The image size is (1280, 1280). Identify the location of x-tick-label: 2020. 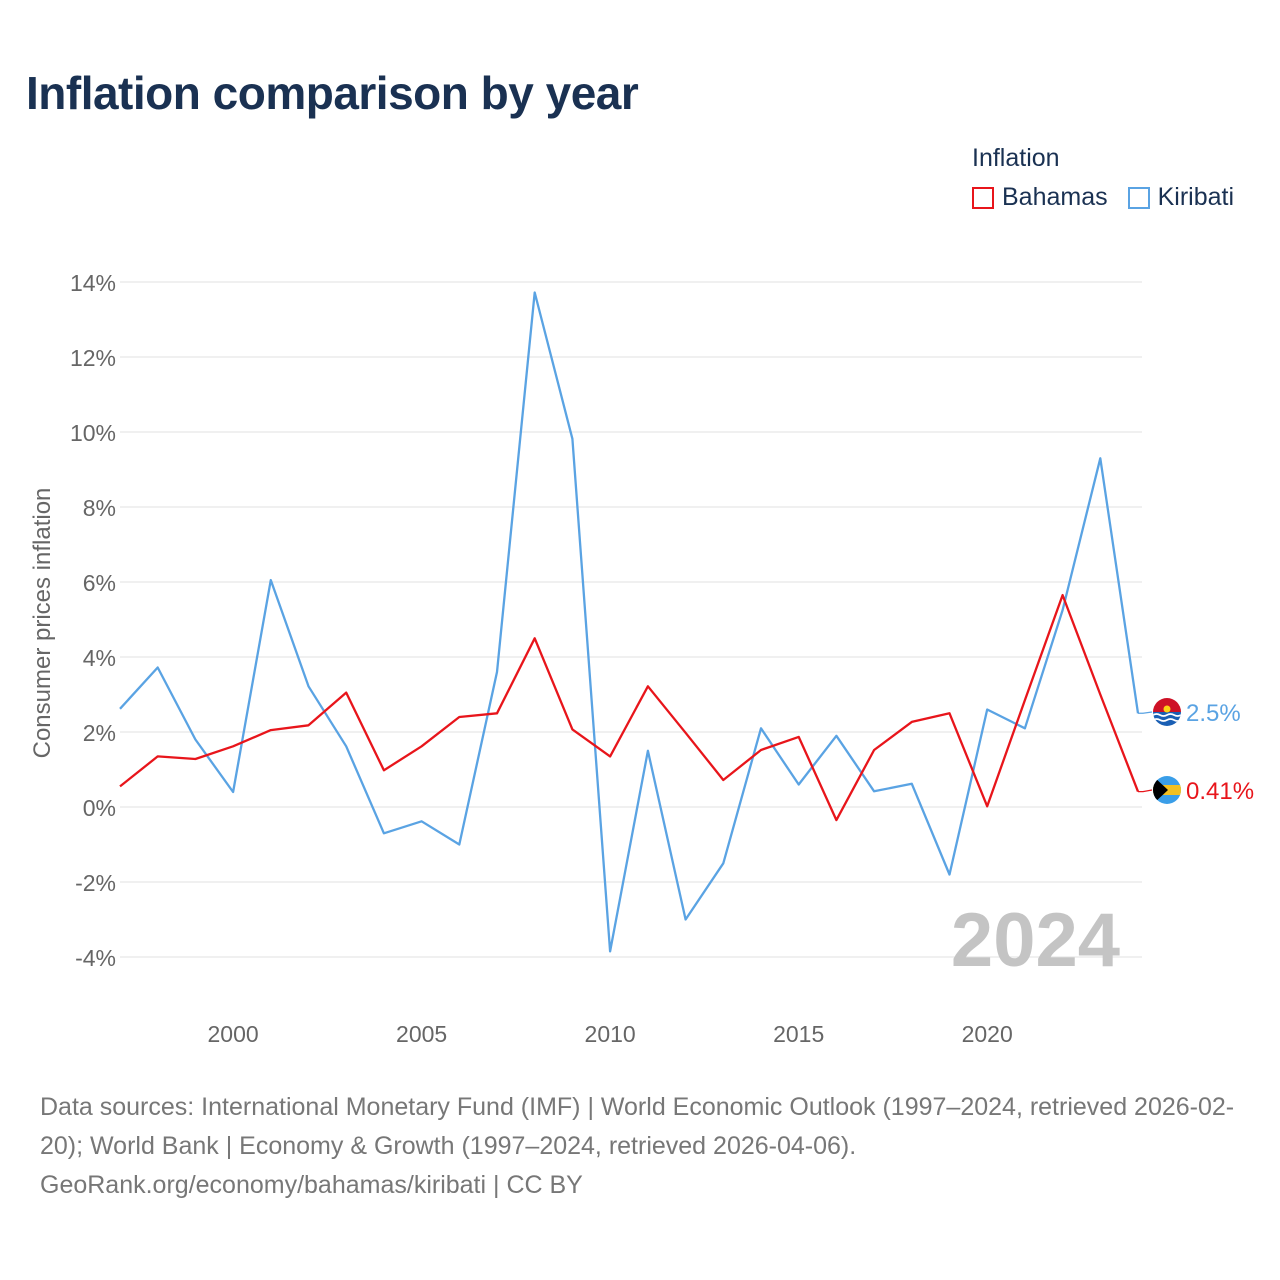
(987, 1034).